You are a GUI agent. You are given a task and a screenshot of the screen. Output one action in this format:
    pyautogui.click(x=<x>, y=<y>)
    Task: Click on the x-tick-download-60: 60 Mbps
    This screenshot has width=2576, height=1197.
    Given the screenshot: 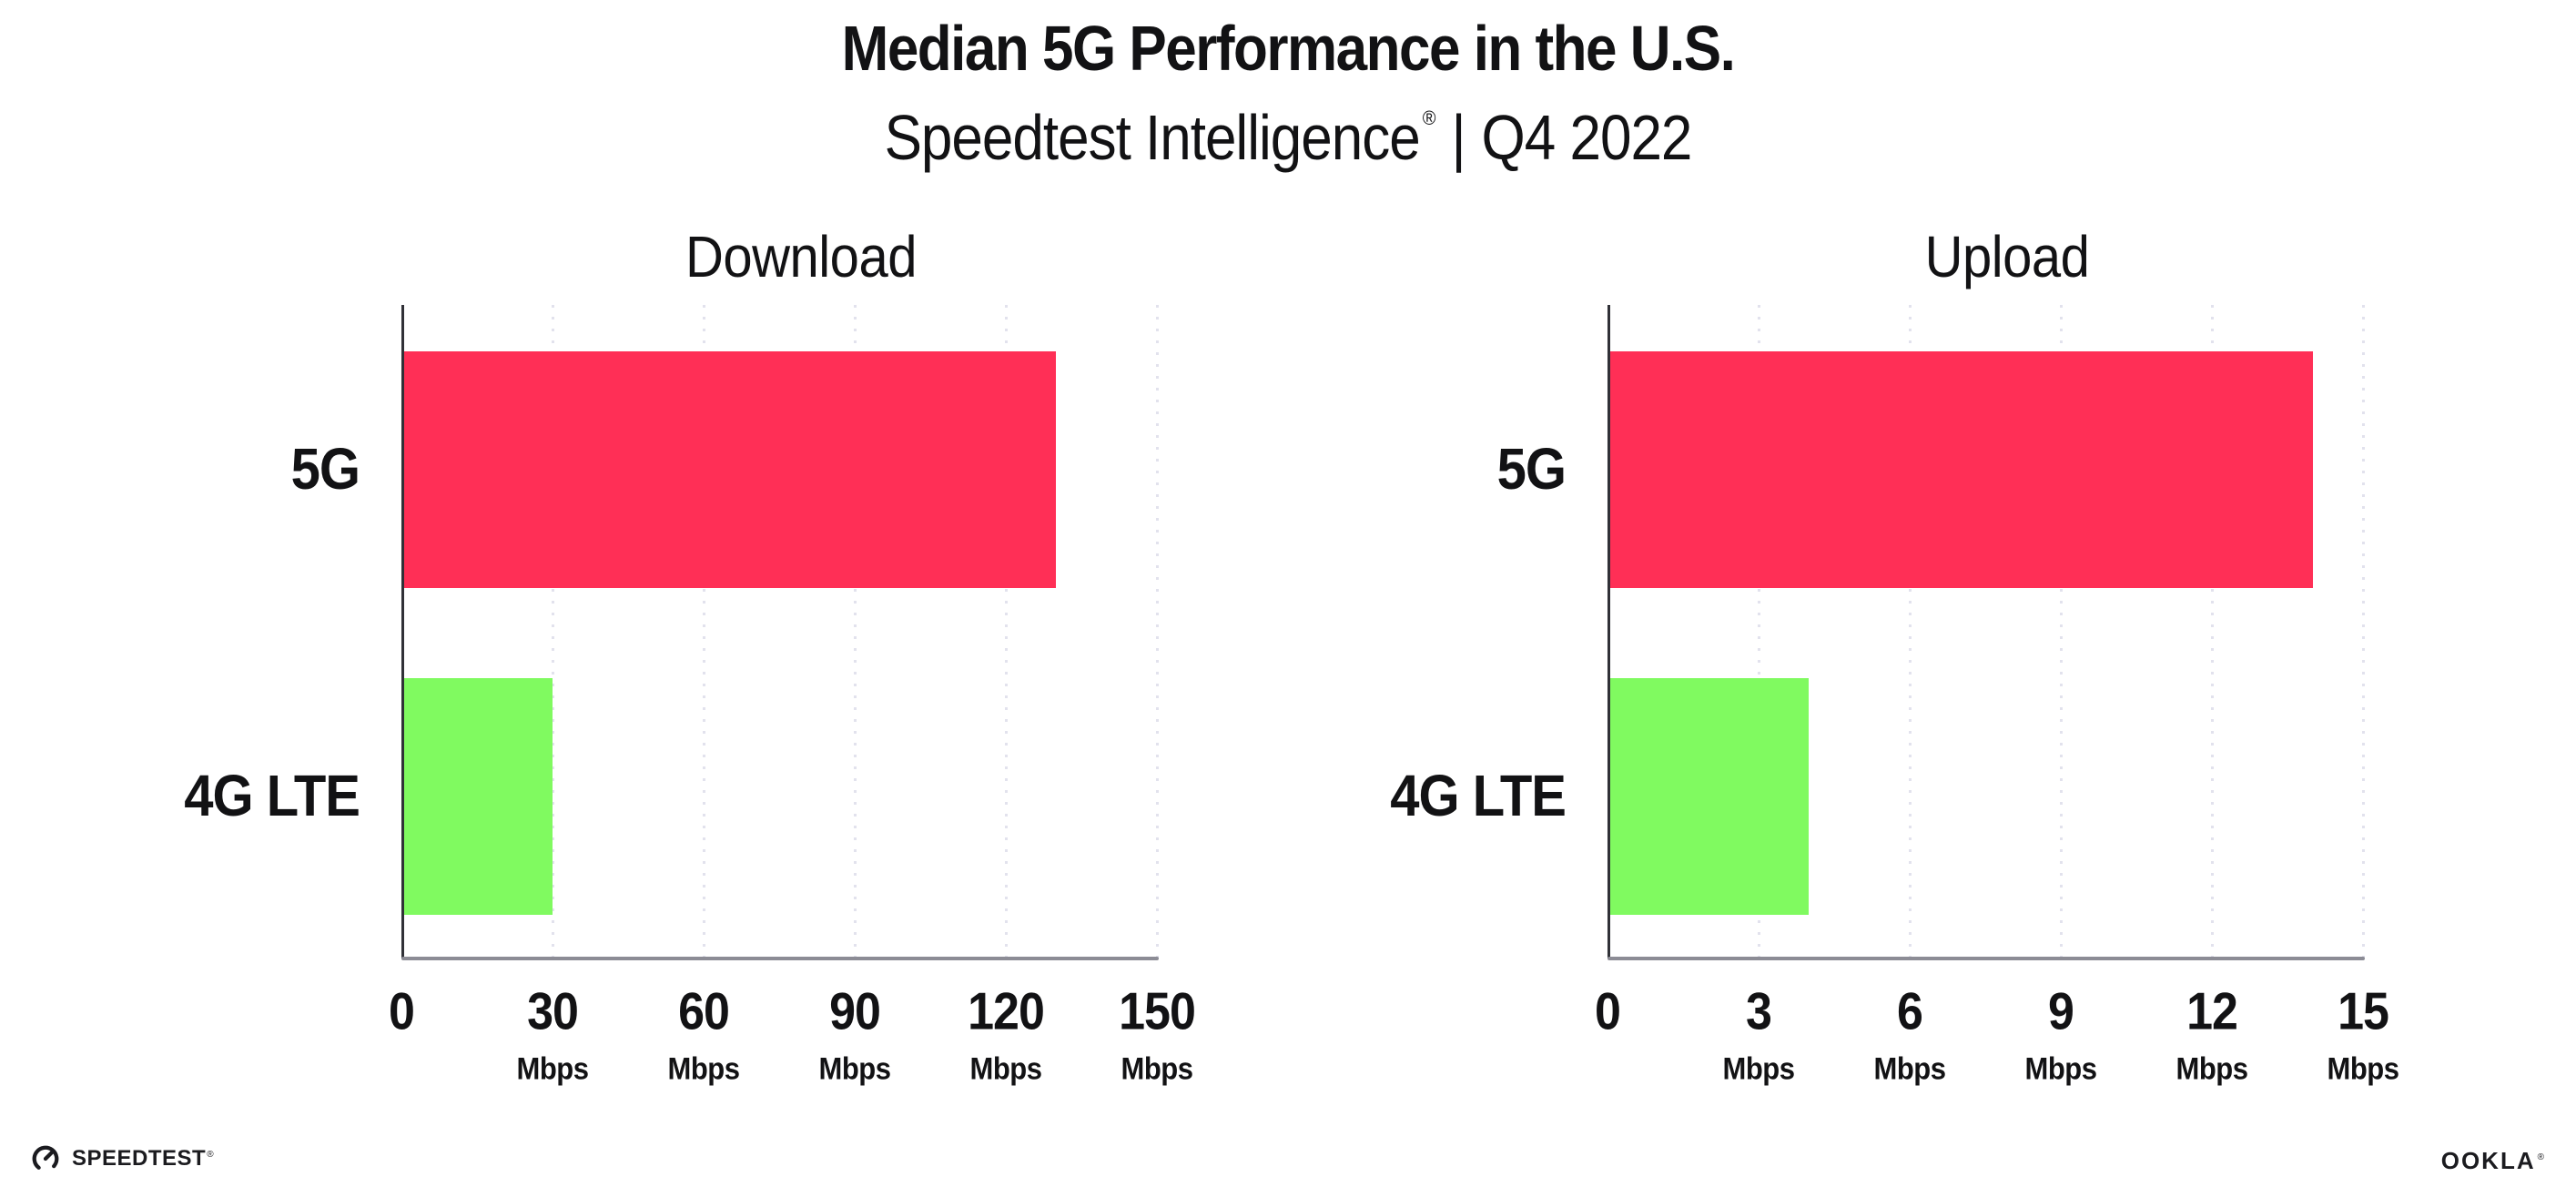 What is the action you would take?
    pyautogui.click(x=704, y=1035)
    